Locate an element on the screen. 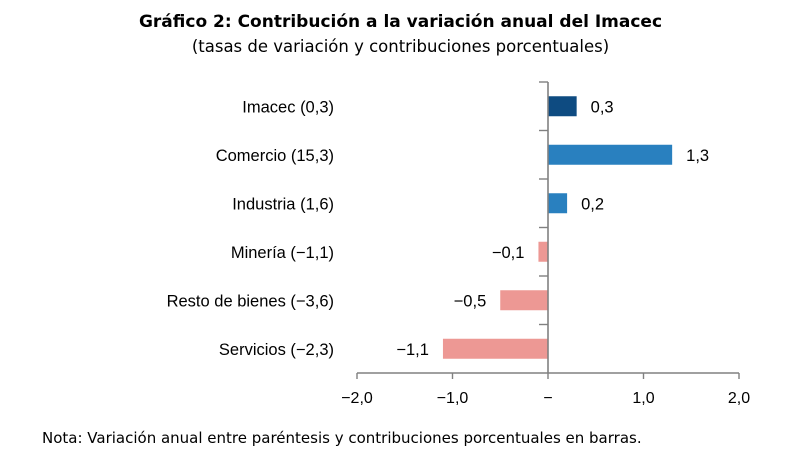 The image size is (801, 461). bar-imacec is located at coordinates (562, 106).